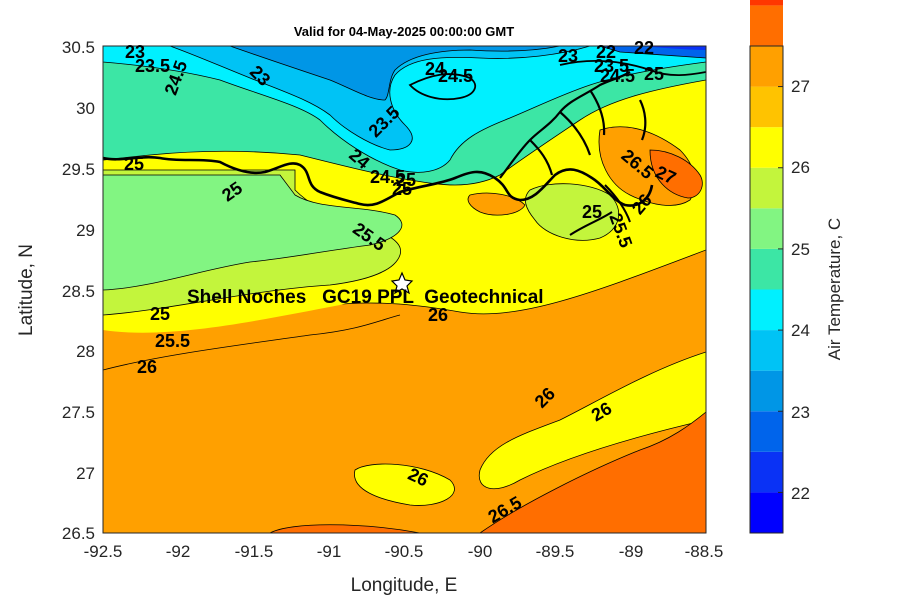  I want to click on band-21.5-22, so click(673, 48).